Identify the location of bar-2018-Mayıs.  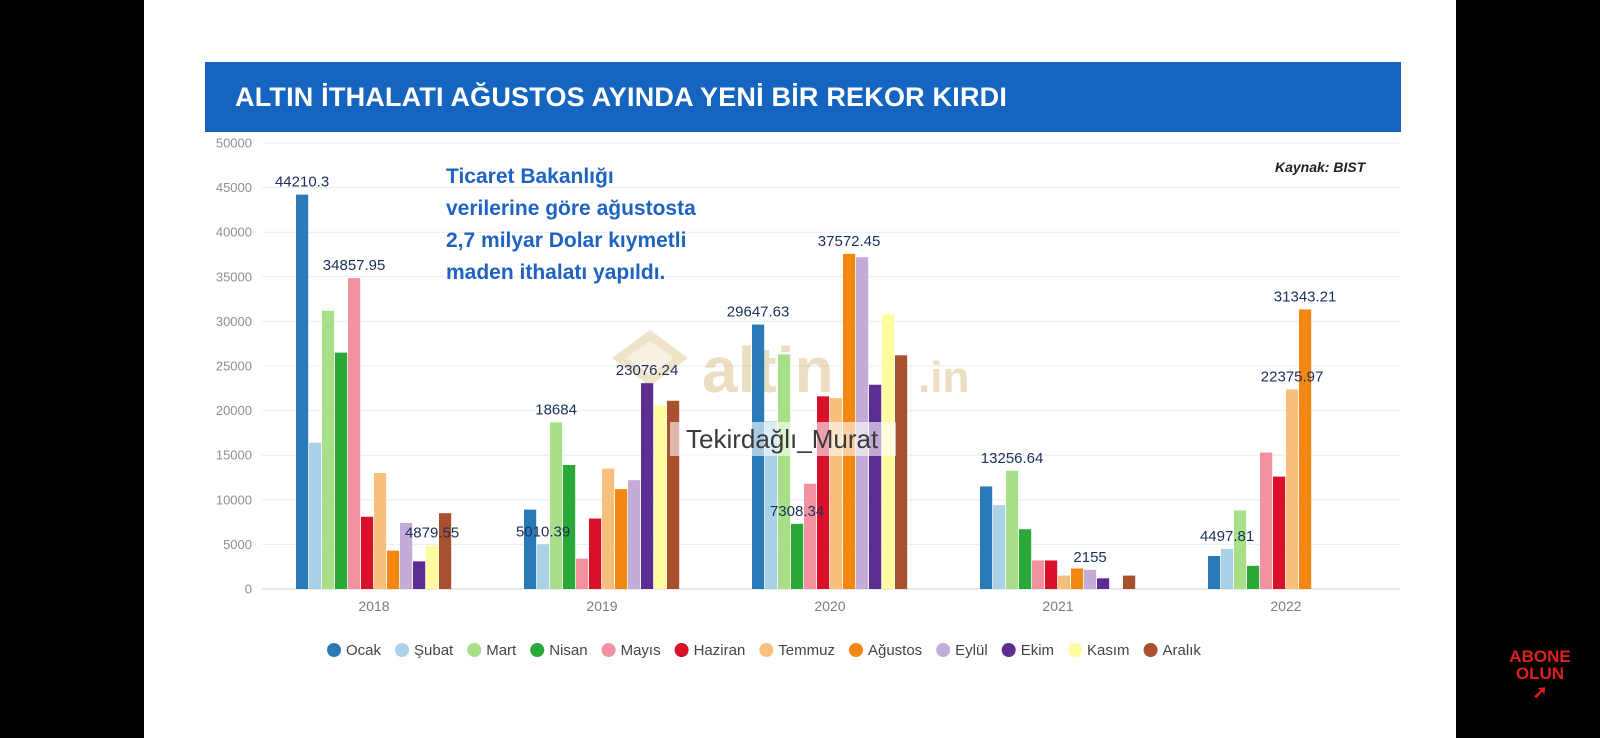
(354, 433).